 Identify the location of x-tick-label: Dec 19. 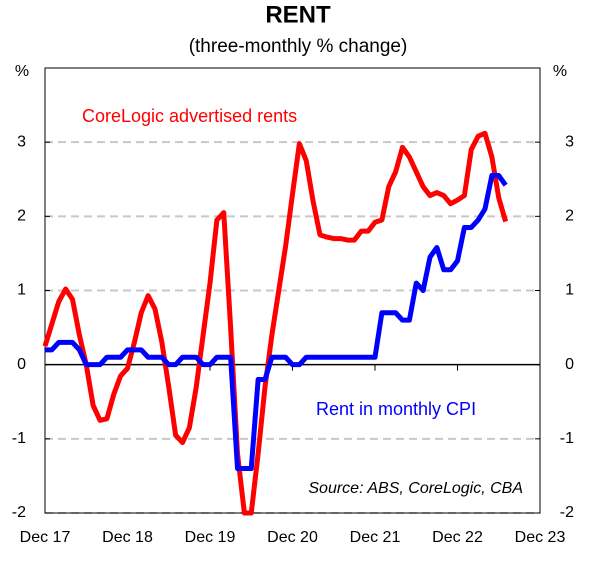
(210, 537).